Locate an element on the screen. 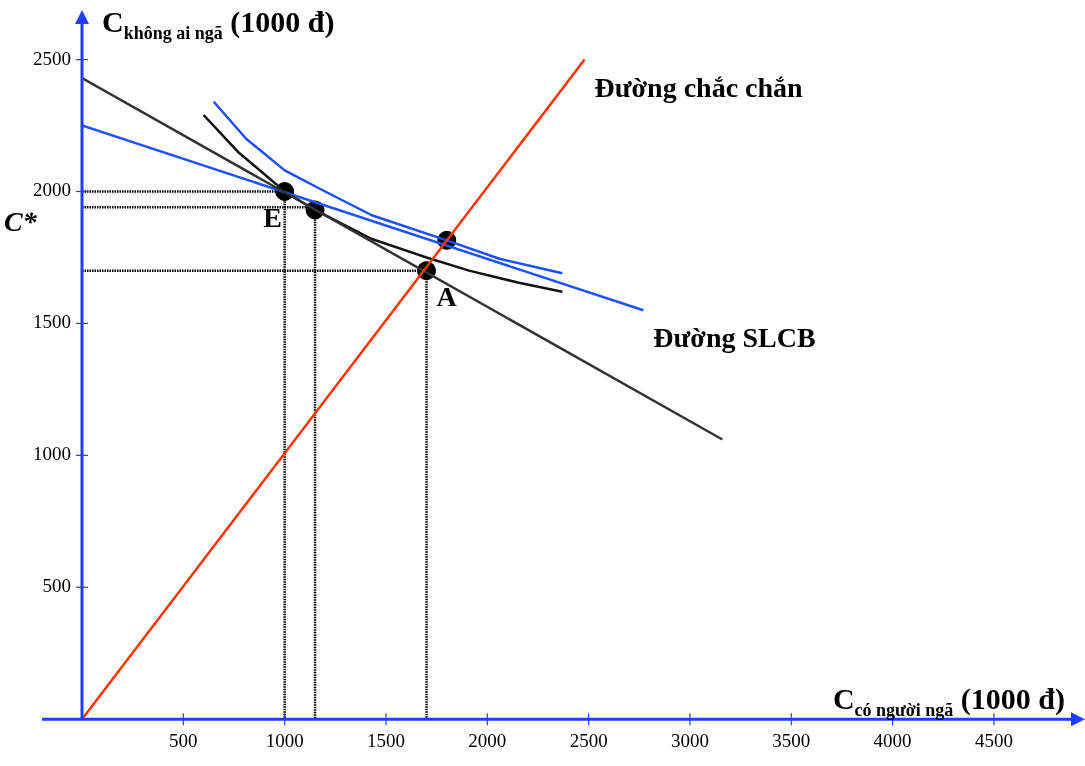  annotation: C* is located at coordinates (21, 221).